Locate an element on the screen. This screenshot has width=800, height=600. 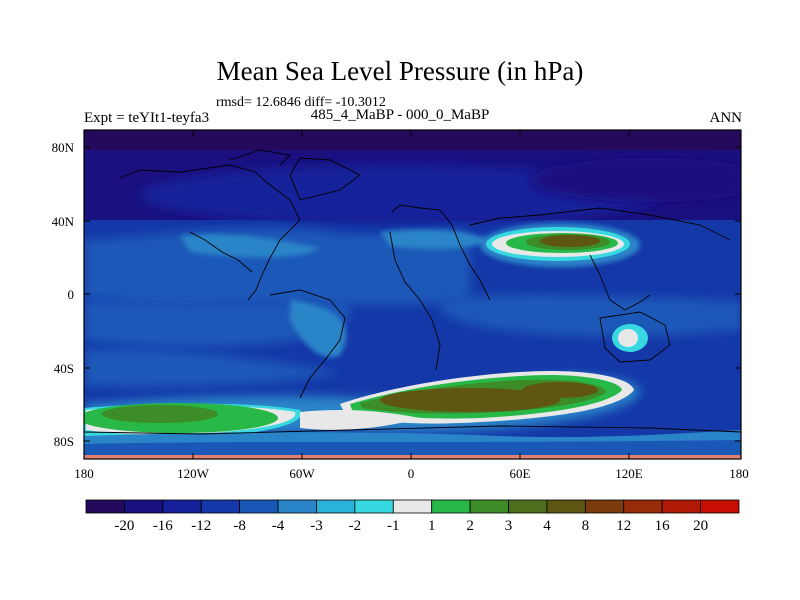
colorbar is located at coordinates (412, 506).